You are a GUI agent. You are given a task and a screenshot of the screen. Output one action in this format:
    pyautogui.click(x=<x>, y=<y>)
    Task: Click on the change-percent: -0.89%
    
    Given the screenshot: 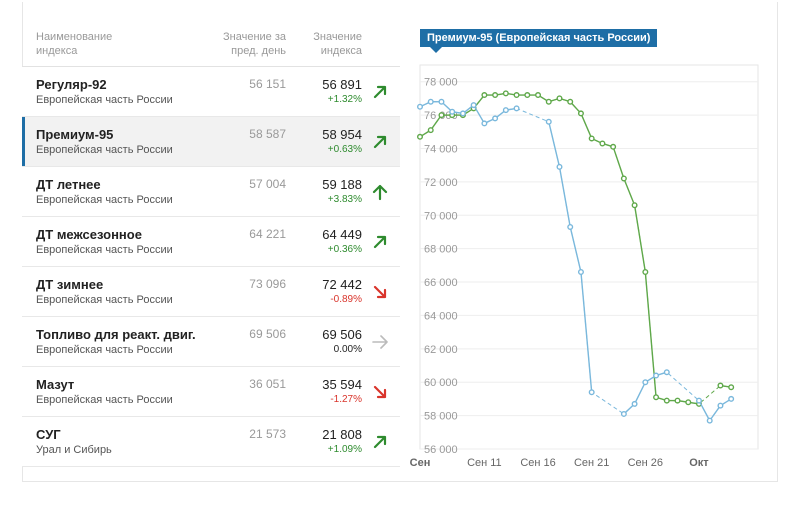 What is the action you would take?
    pyautogui.click(x=346, y=299)
    